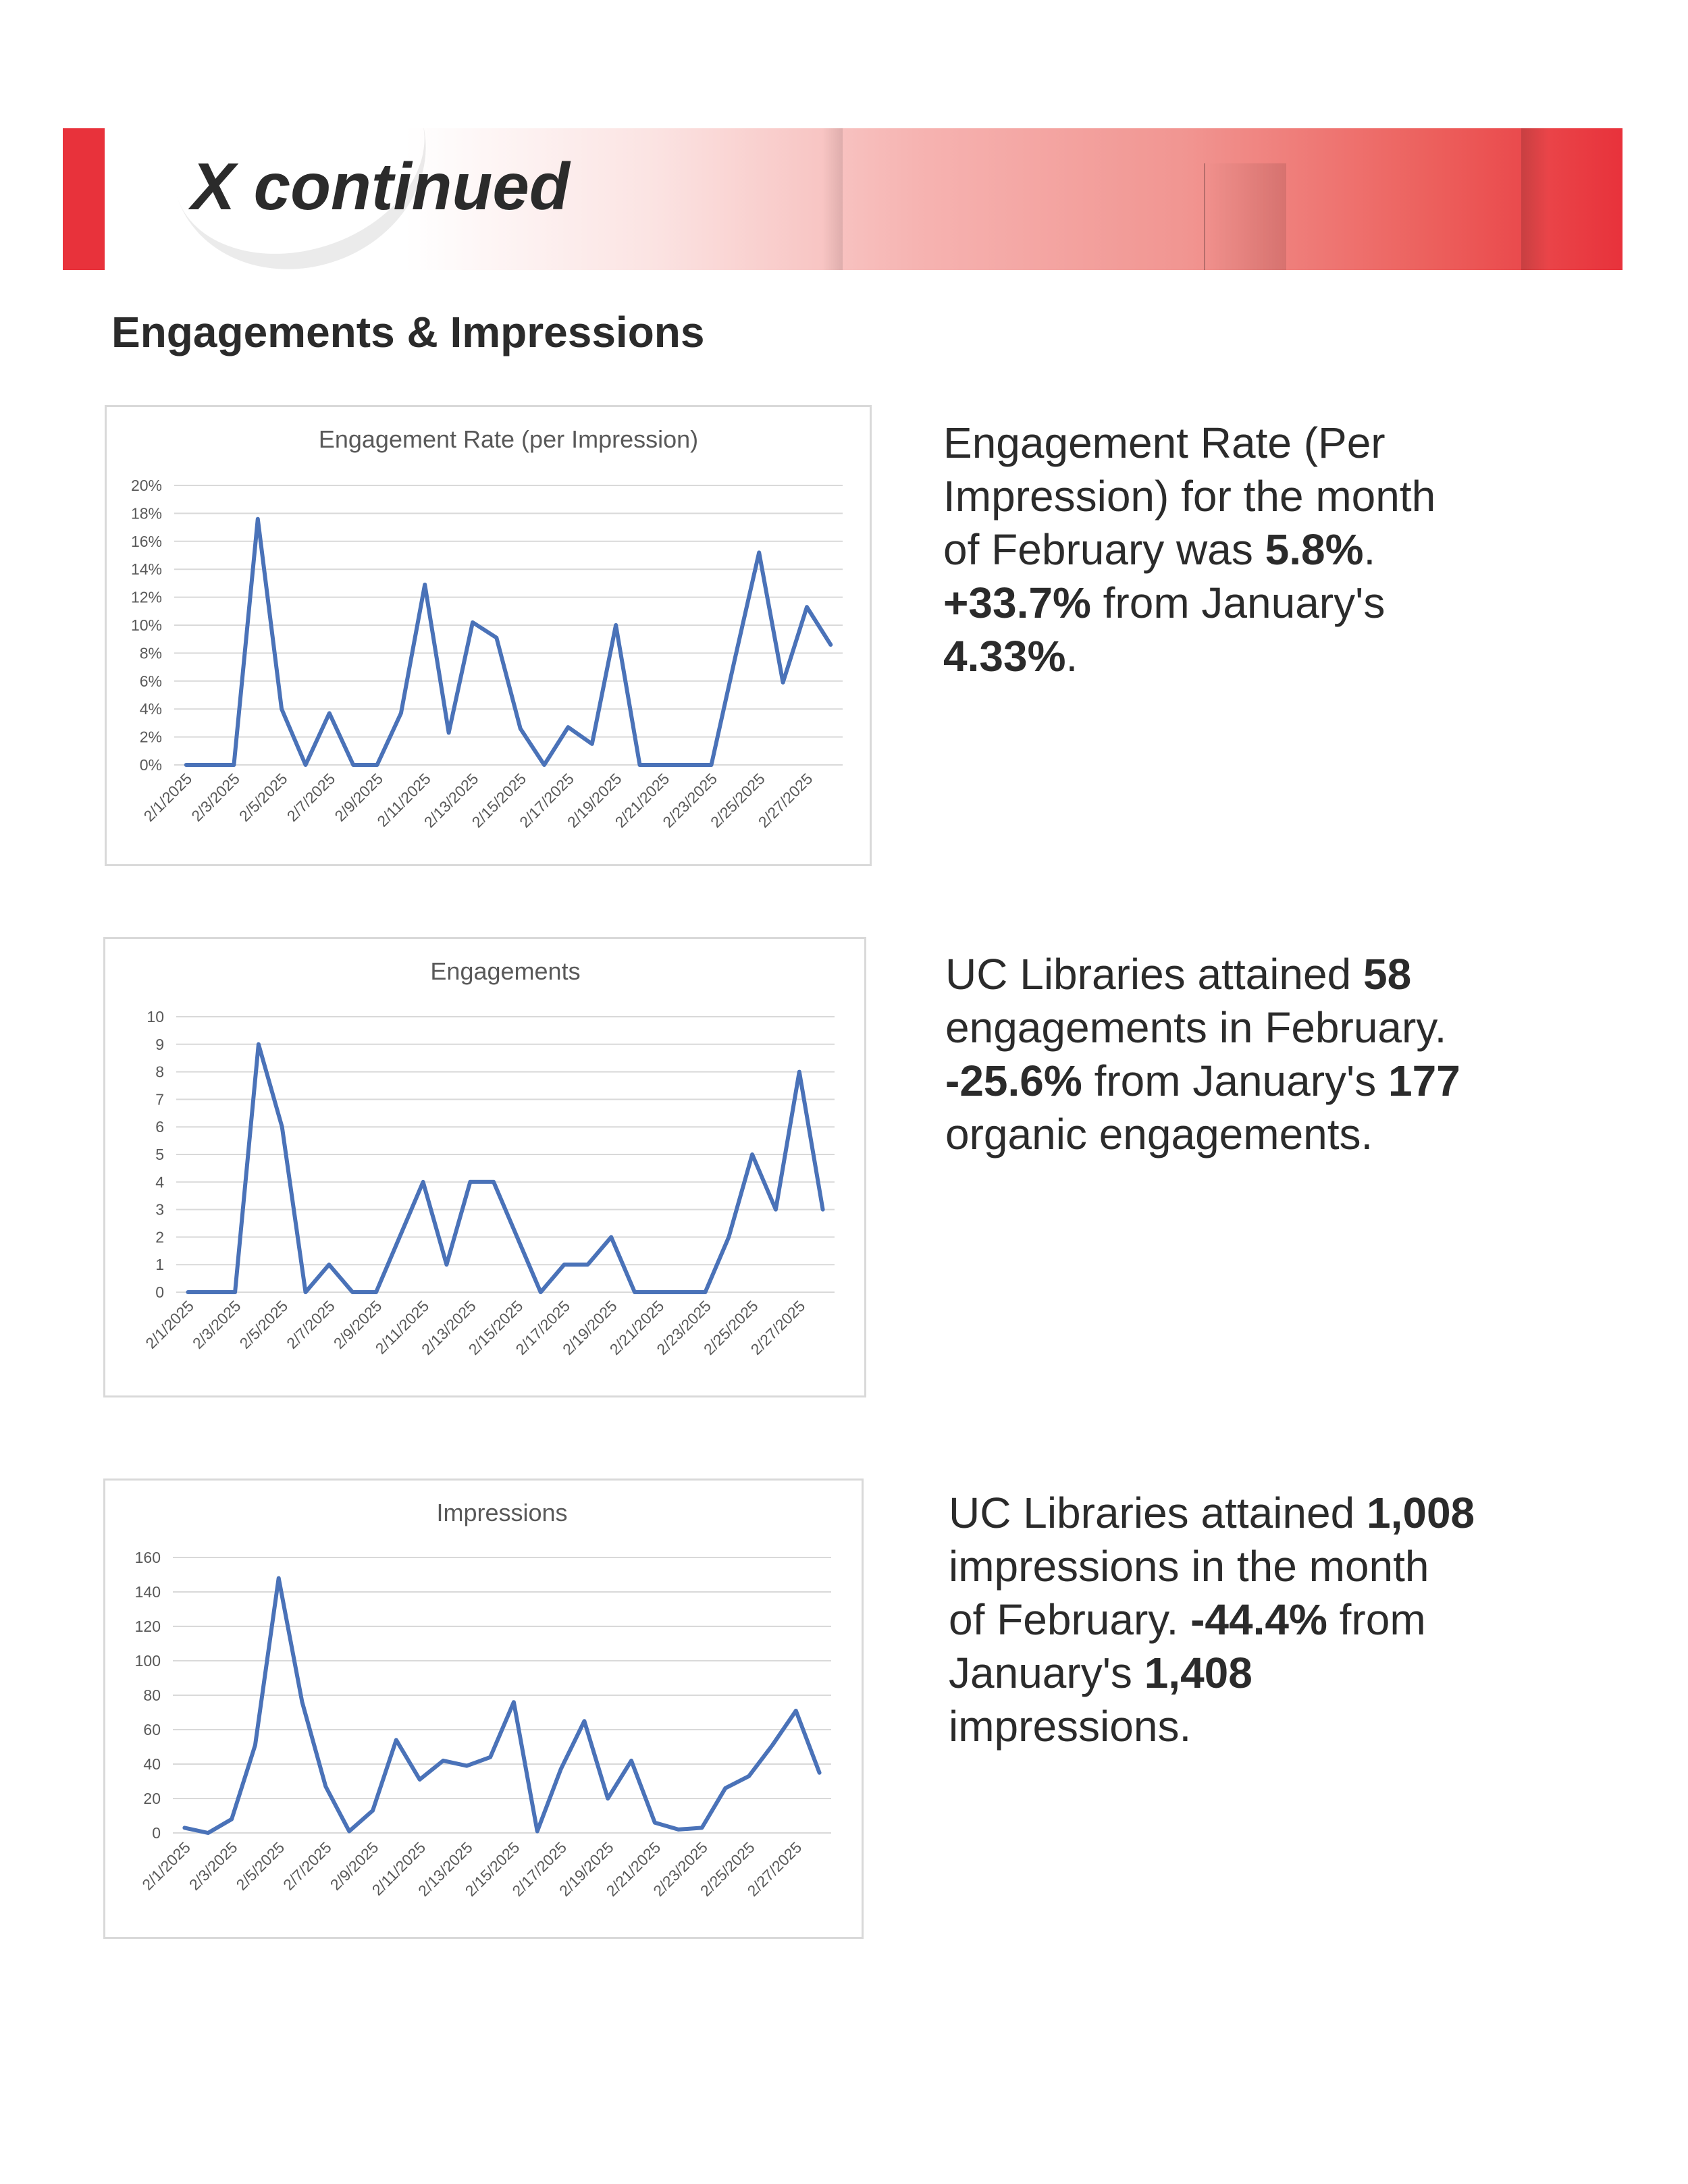  Describe the element at coordinates (1046, 1673) in the screenshot. I see `desc-text: January's` at that location.